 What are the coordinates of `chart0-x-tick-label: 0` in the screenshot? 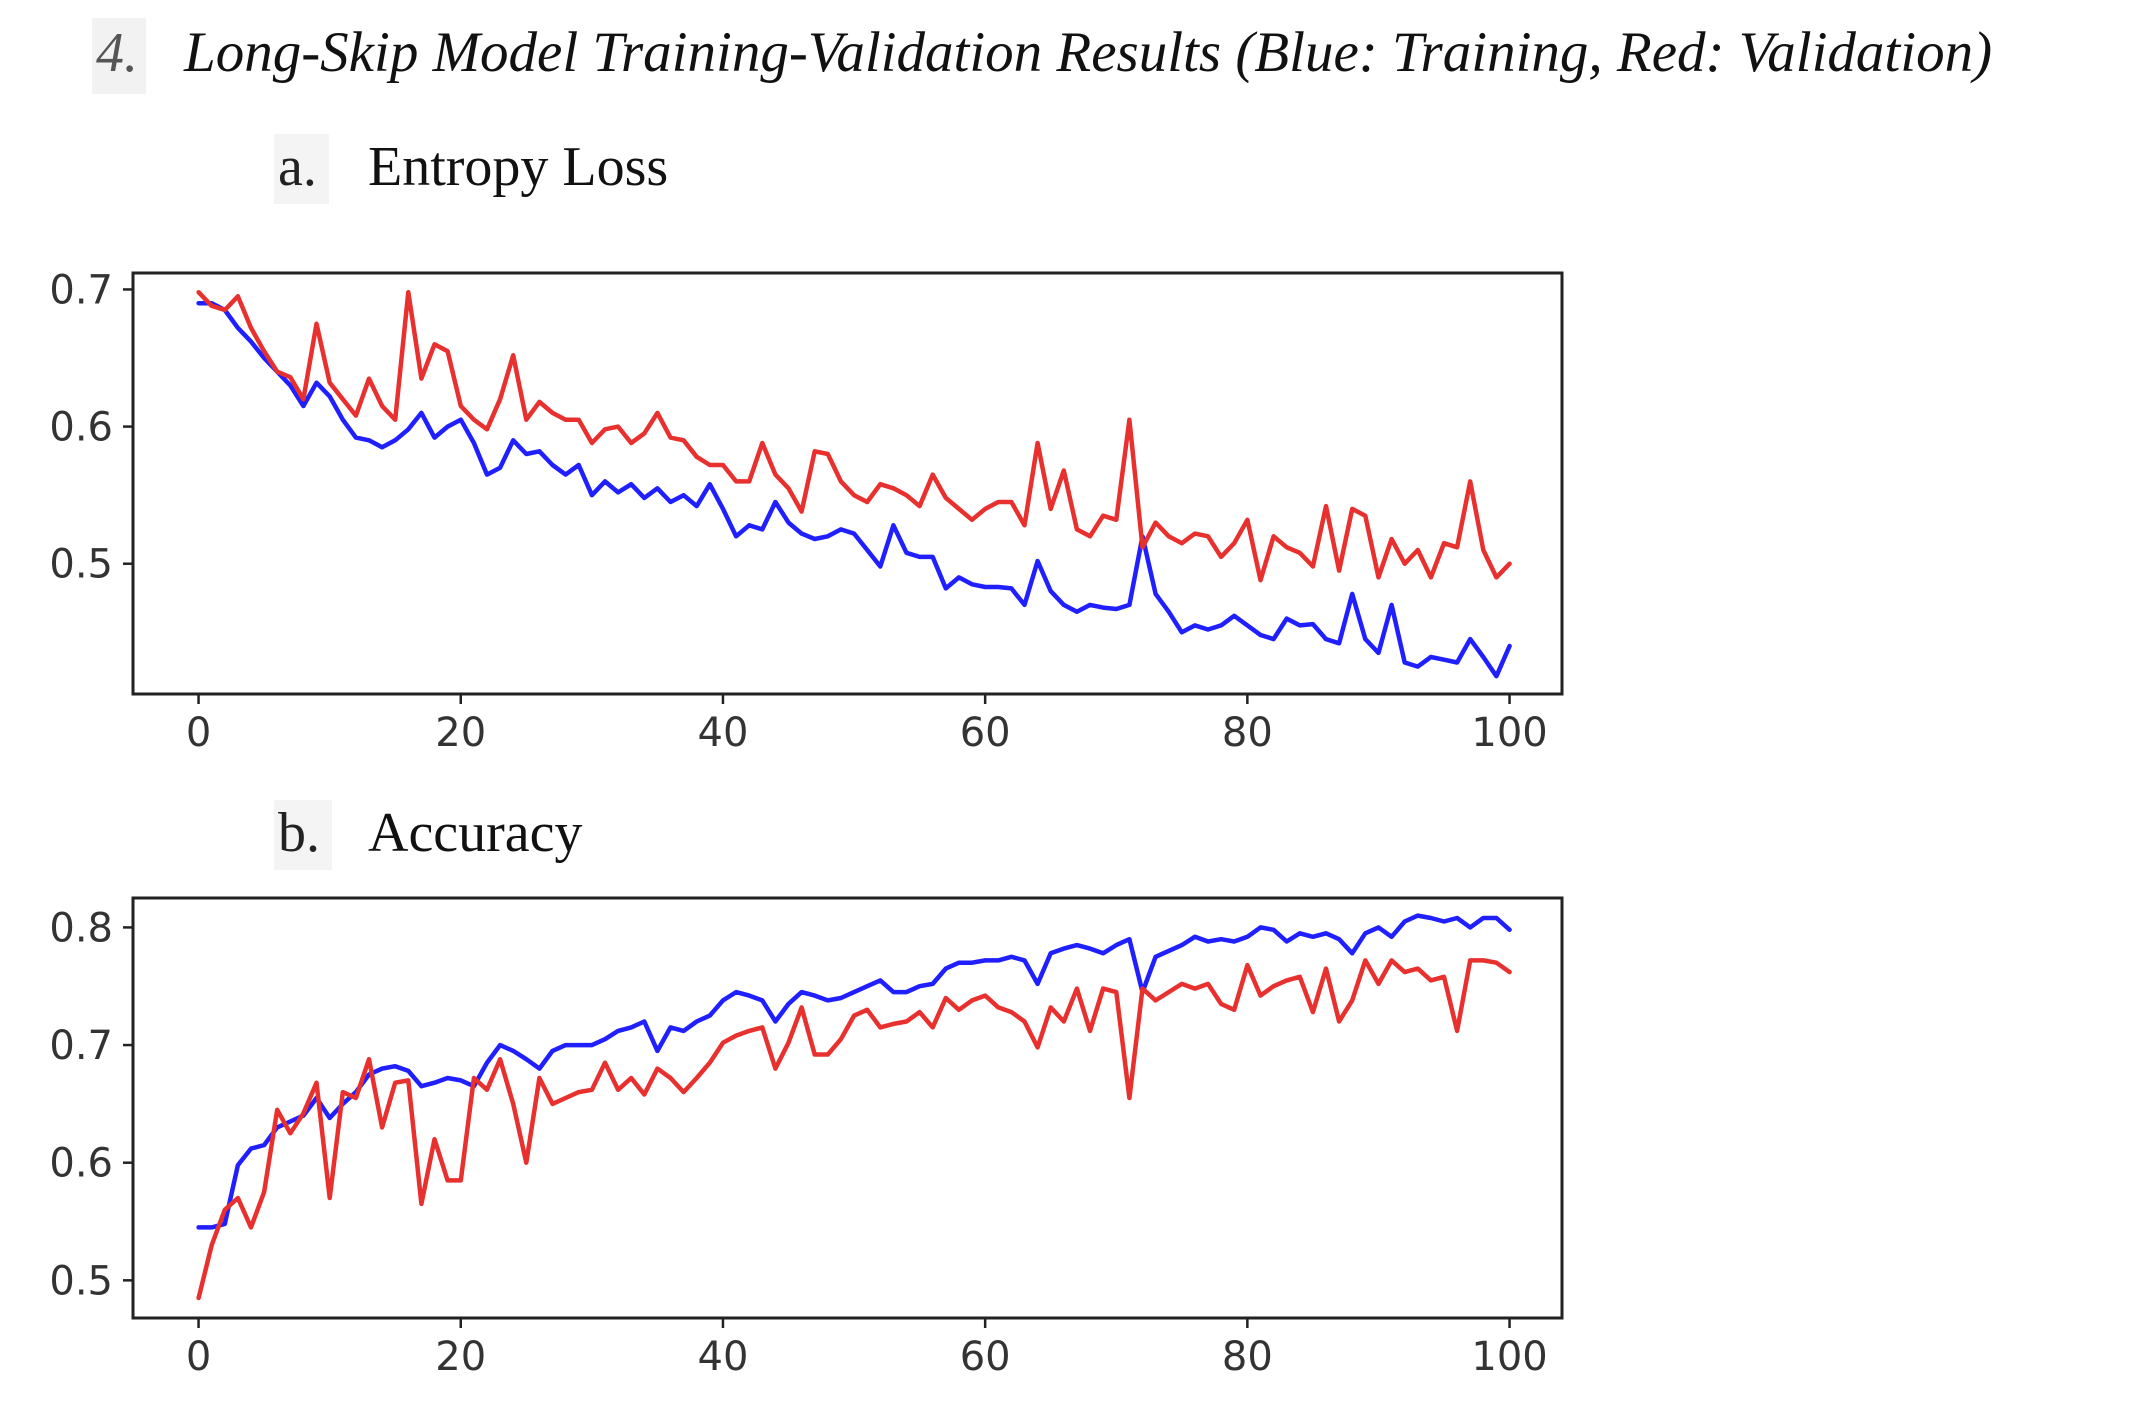 It's located at (198, 733).